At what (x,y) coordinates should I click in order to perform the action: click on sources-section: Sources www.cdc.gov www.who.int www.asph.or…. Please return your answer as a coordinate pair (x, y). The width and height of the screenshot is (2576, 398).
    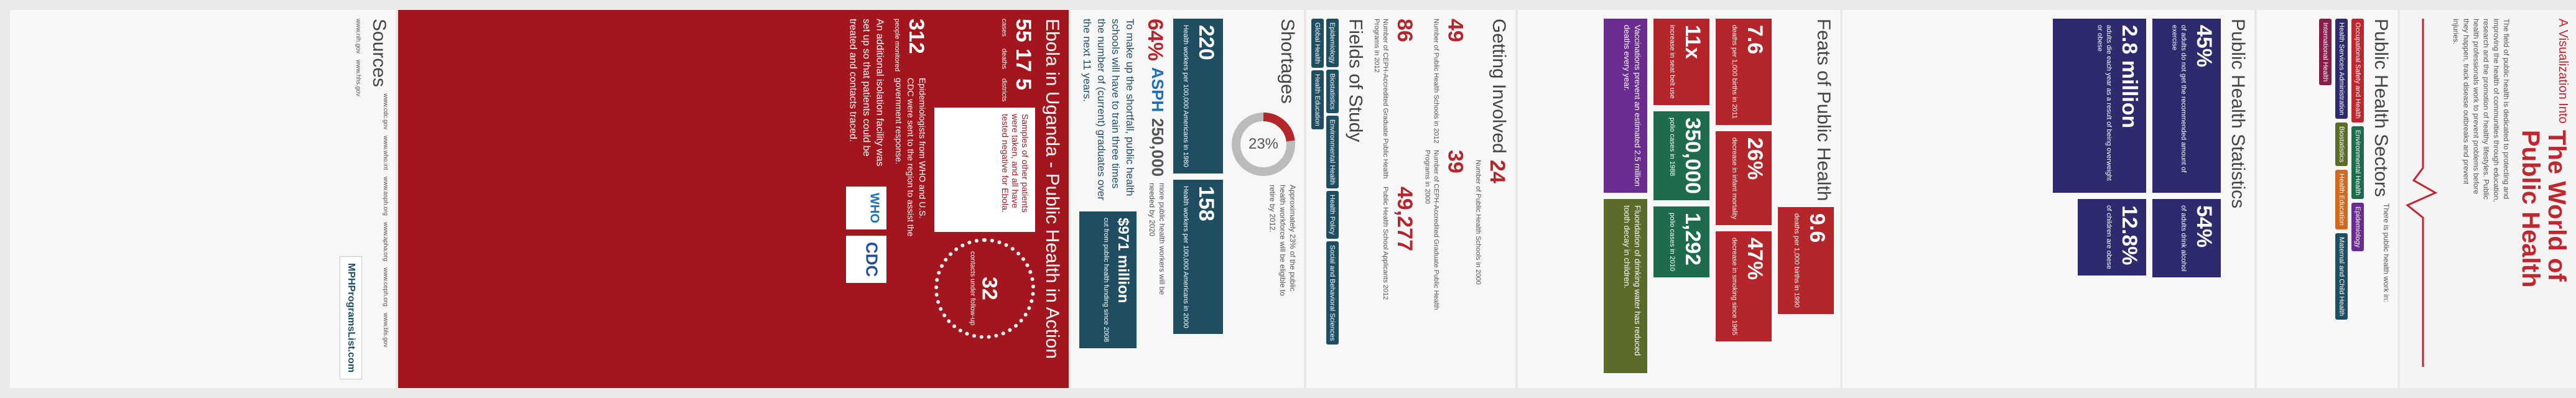
    Looking at the image, I should click on (203, 199).